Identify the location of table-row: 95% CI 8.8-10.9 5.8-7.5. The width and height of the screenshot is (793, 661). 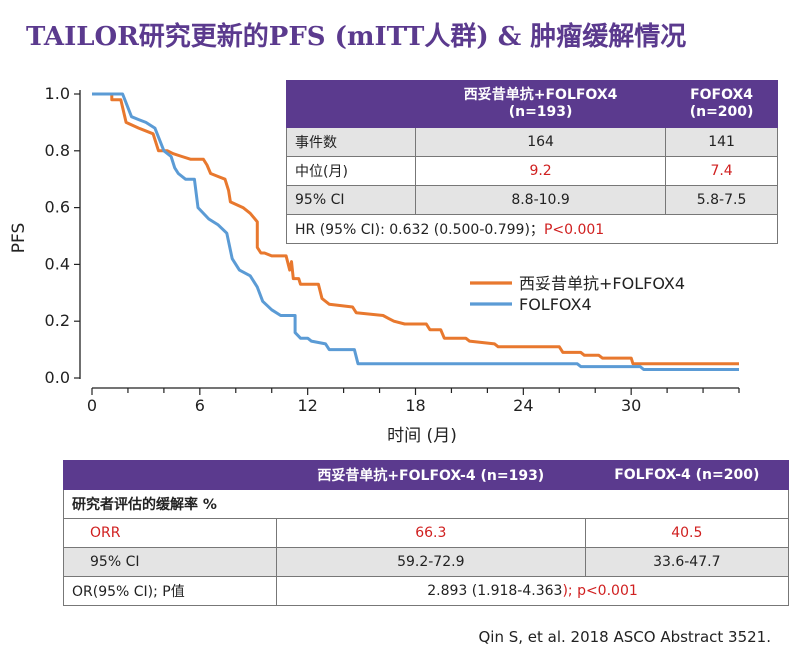
(532, 200).